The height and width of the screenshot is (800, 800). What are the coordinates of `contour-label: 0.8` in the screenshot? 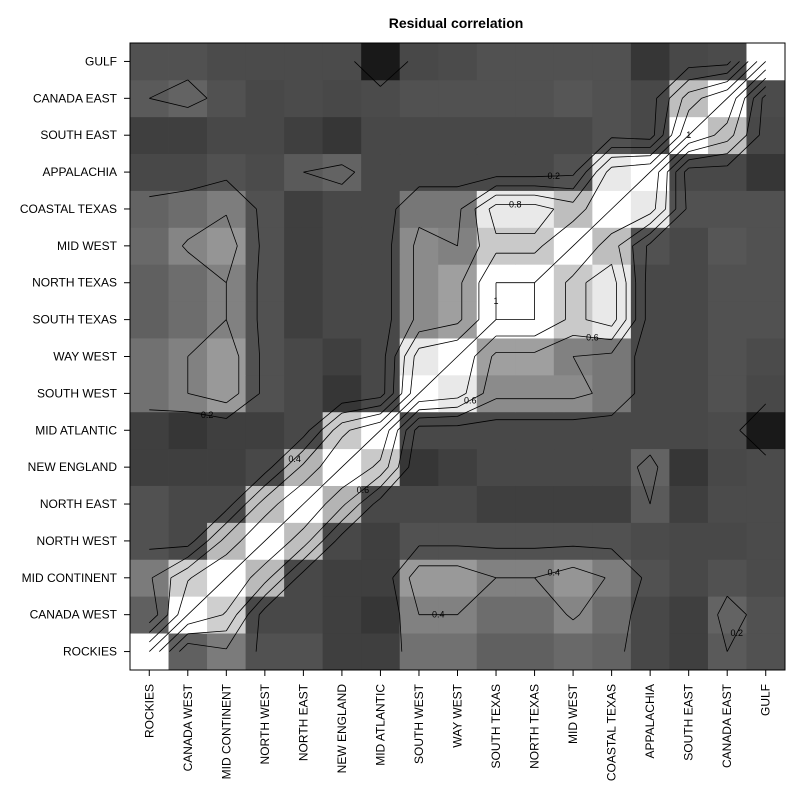 It's located at (515, 204).